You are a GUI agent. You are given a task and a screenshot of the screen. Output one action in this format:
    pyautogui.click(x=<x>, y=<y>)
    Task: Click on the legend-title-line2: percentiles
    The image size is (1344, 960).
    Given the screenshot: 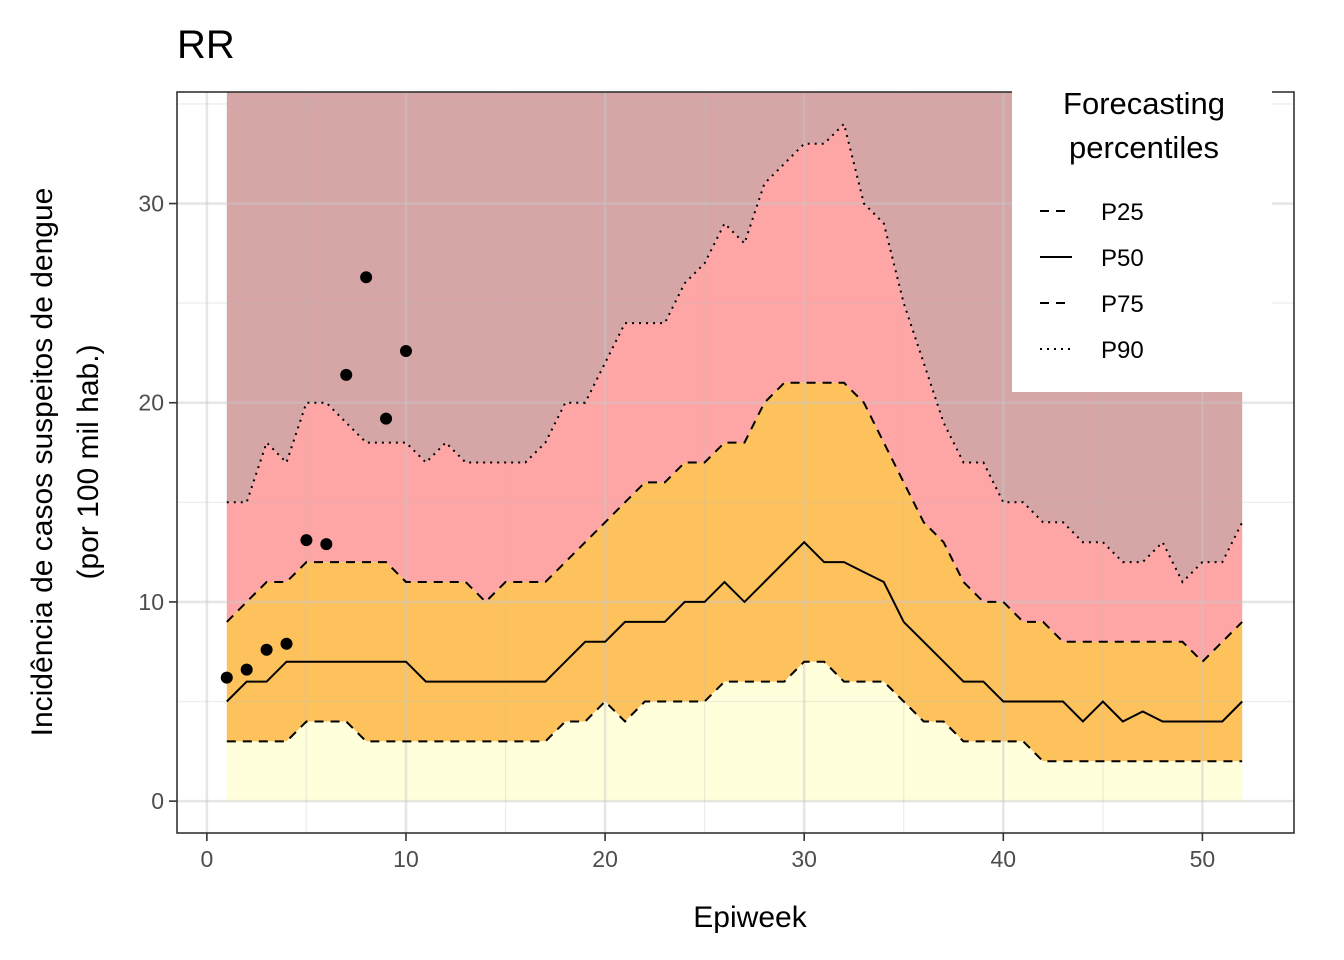 What is the action you would take?
    pyautogui.click(x=1144, y=147)
    